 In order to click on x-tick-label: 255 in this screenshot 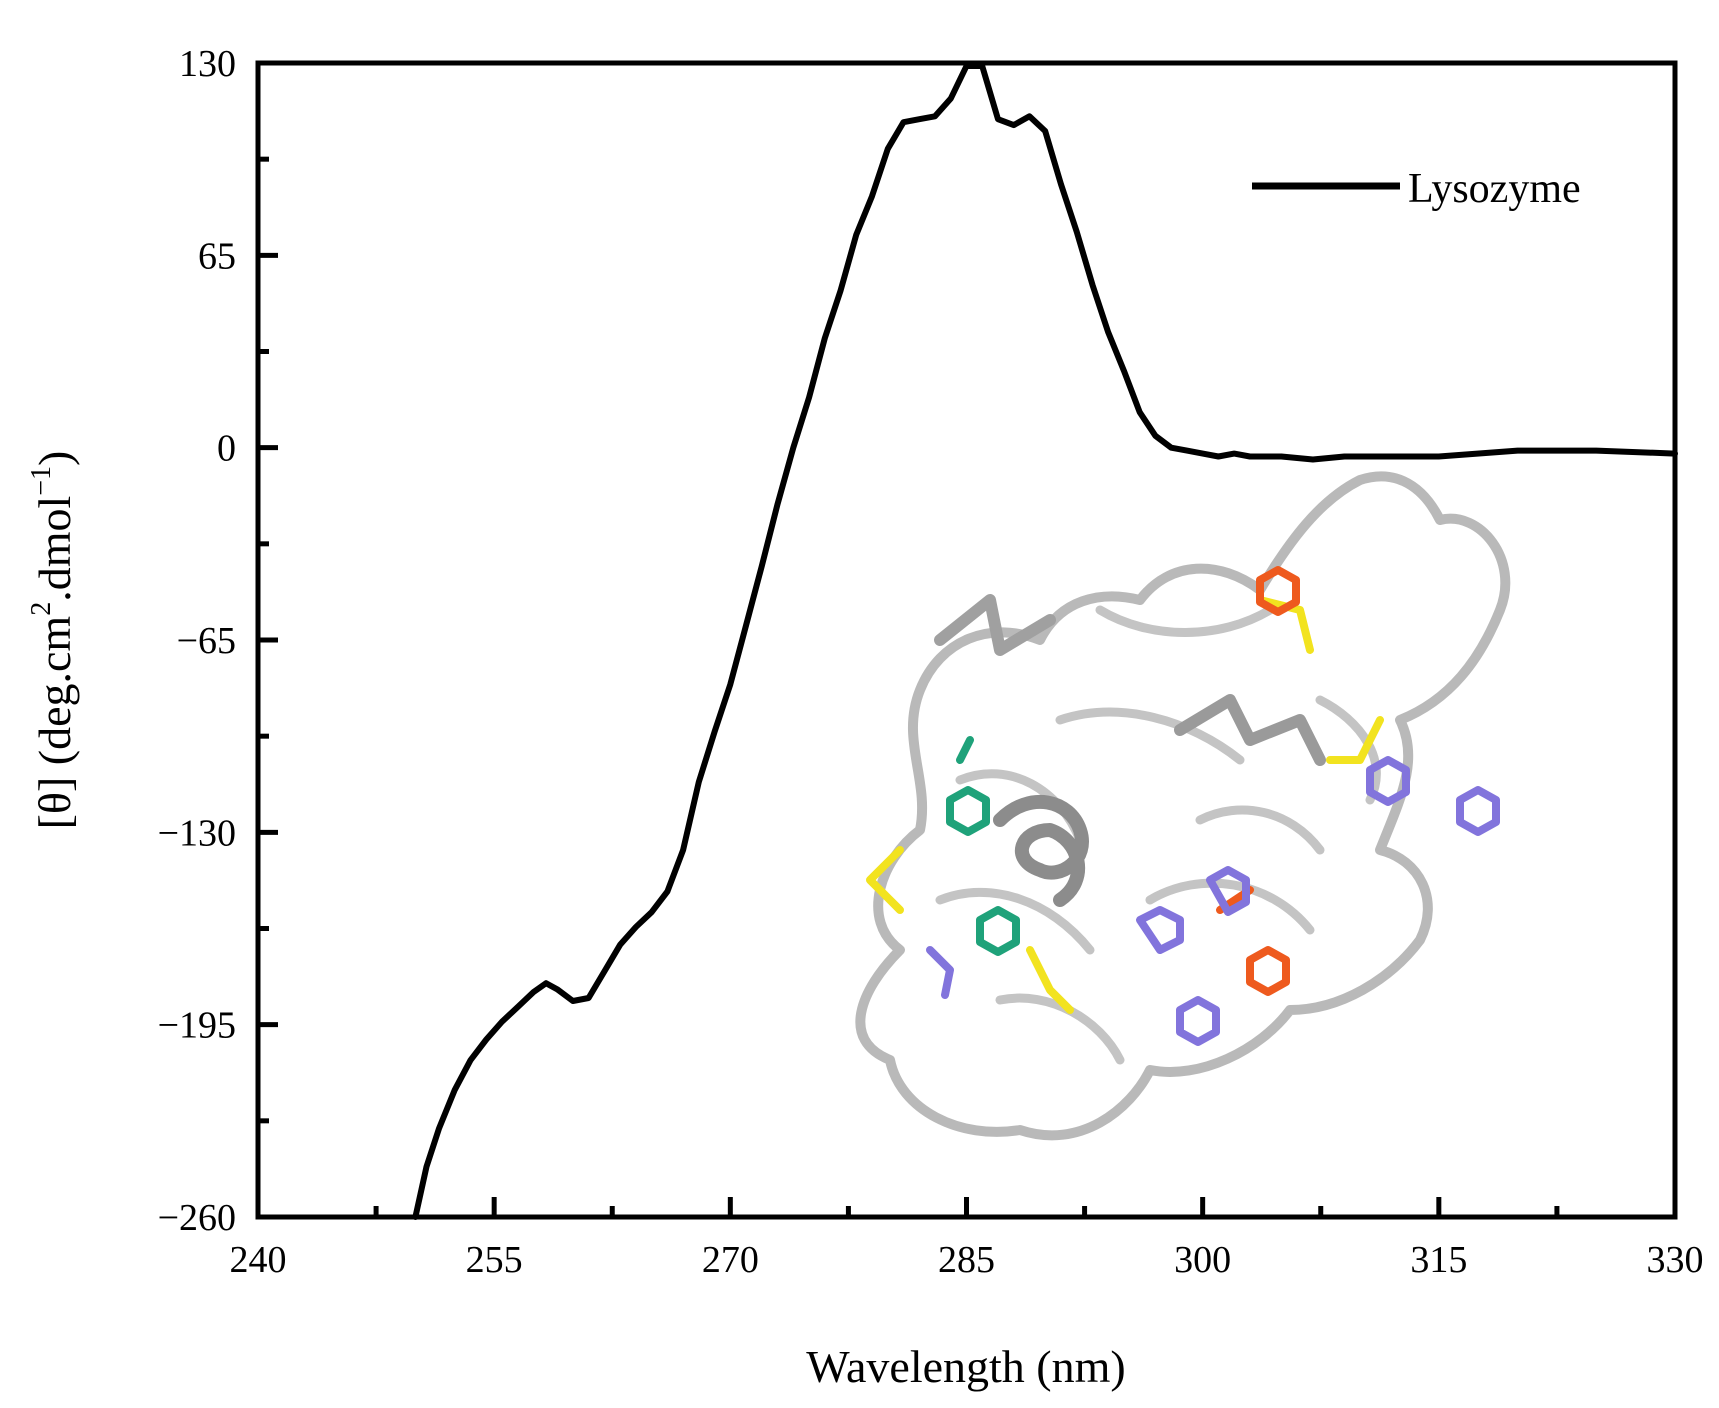, I will do `click(494, 1260)`.